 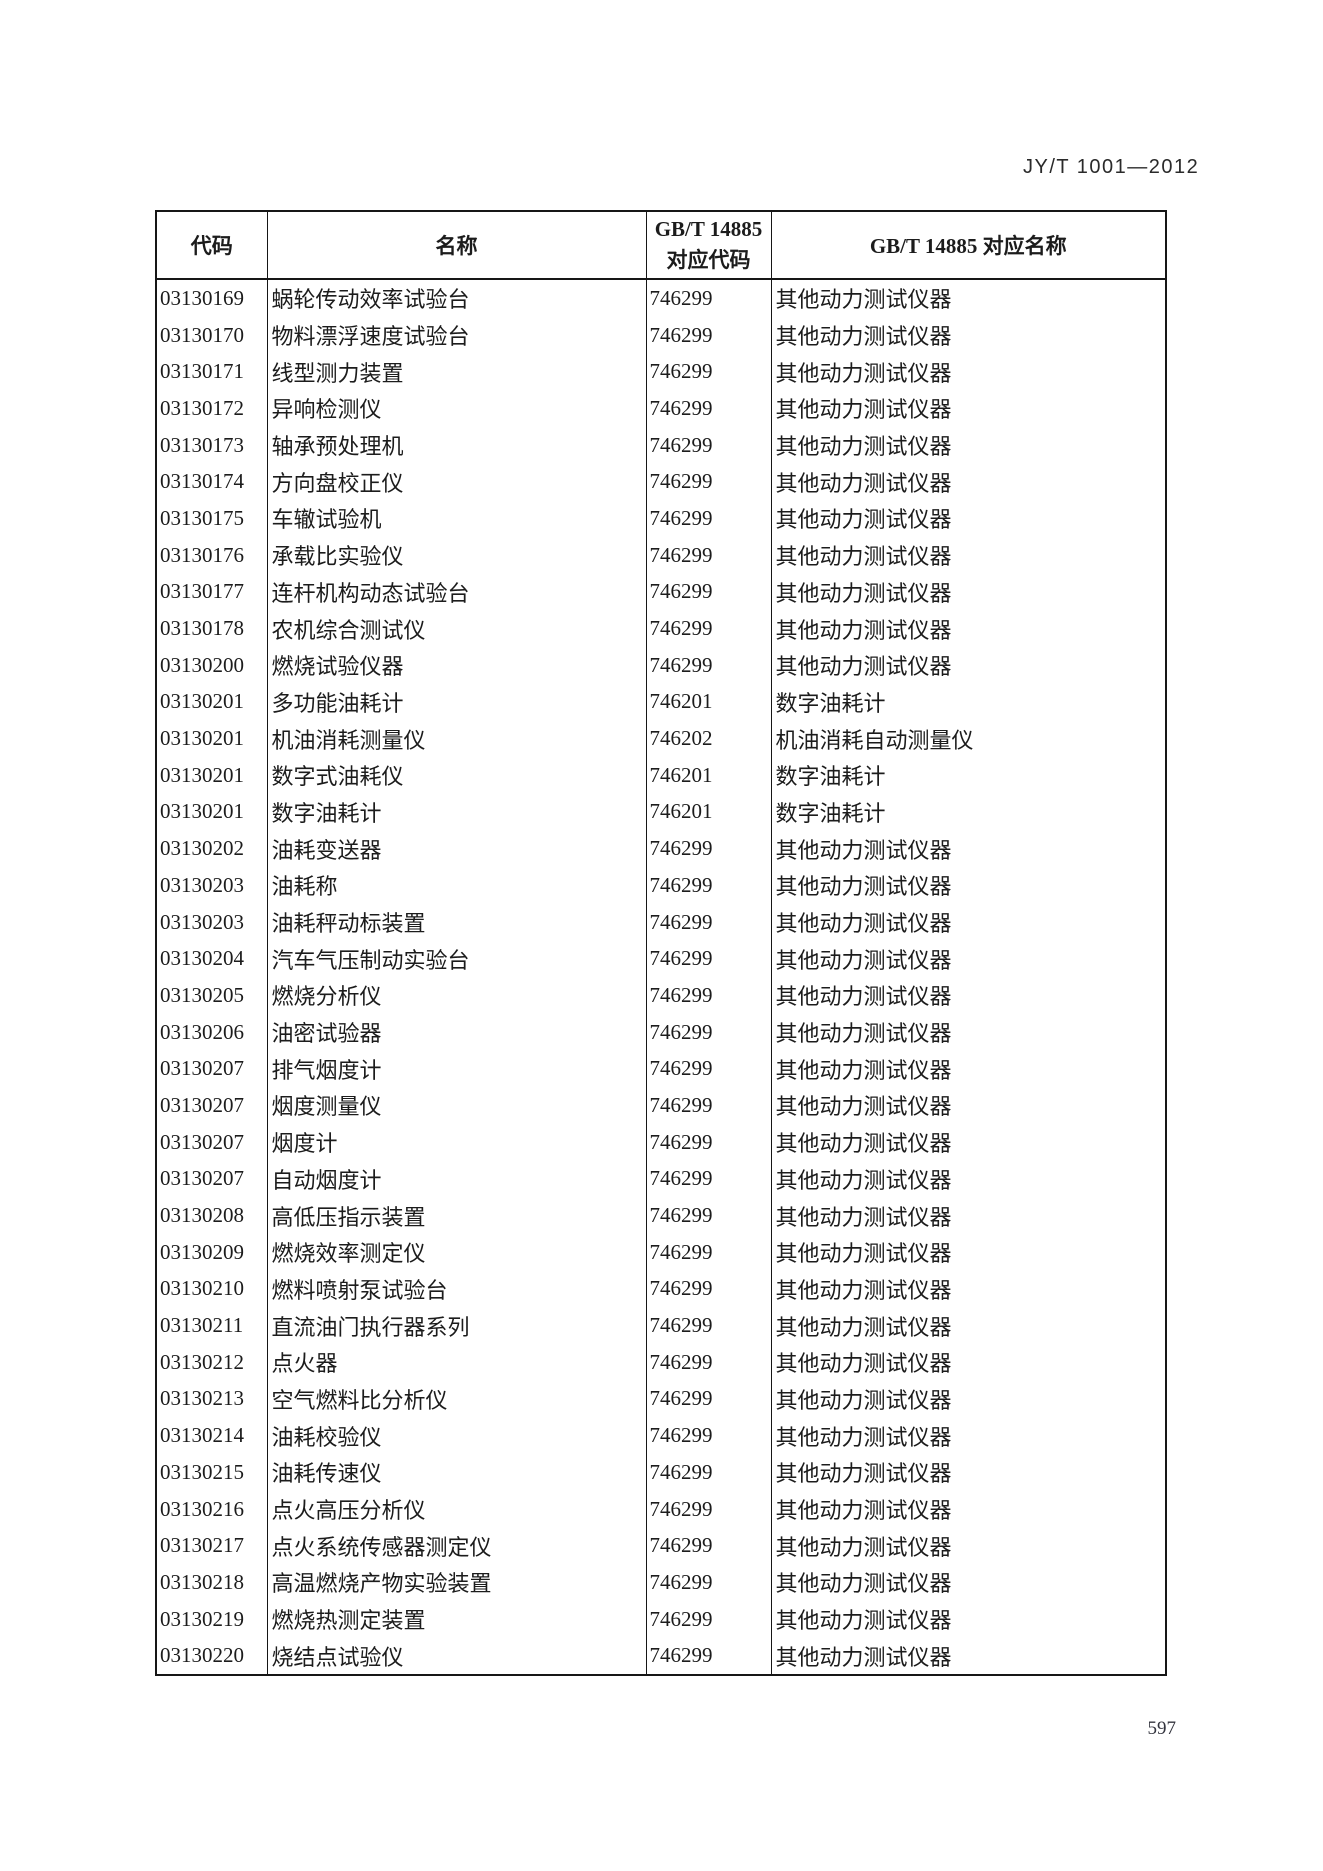 What do you see at coordinates (661, 628) in the screenshot?
I see `table-row: 03130178 农机综合测试仪 746299 其他动力测试仪器` at bounding box center [661, 628].